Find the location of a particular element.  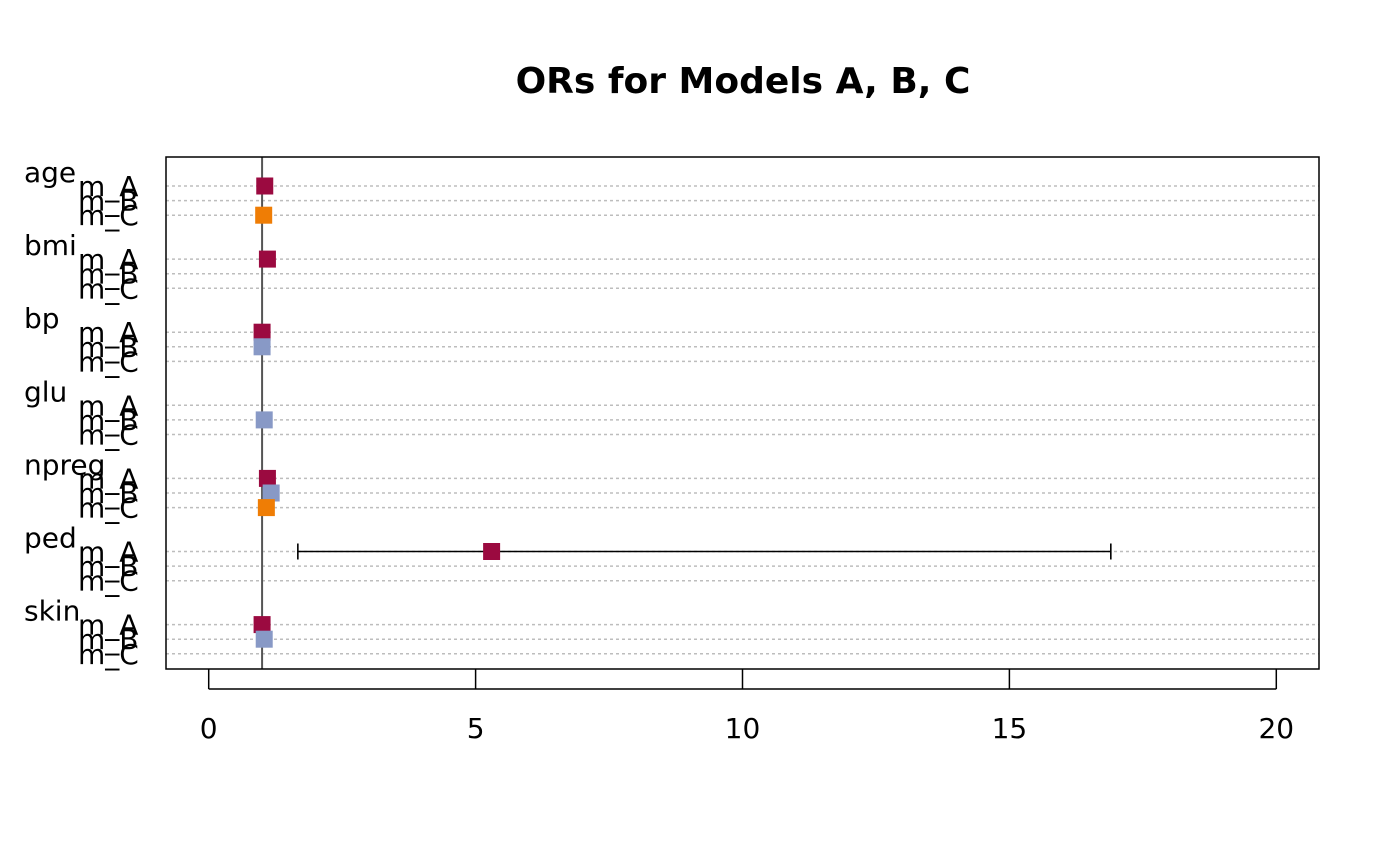

x-tick-label: 5 is located at coordinates (476, 728).